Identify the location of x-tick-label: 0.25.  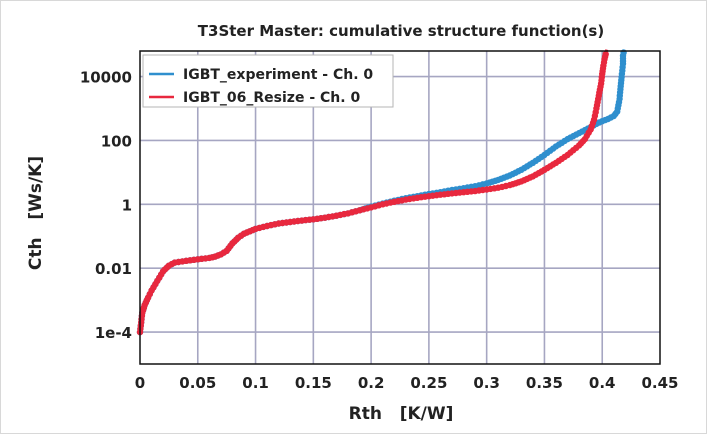
(428, 383).